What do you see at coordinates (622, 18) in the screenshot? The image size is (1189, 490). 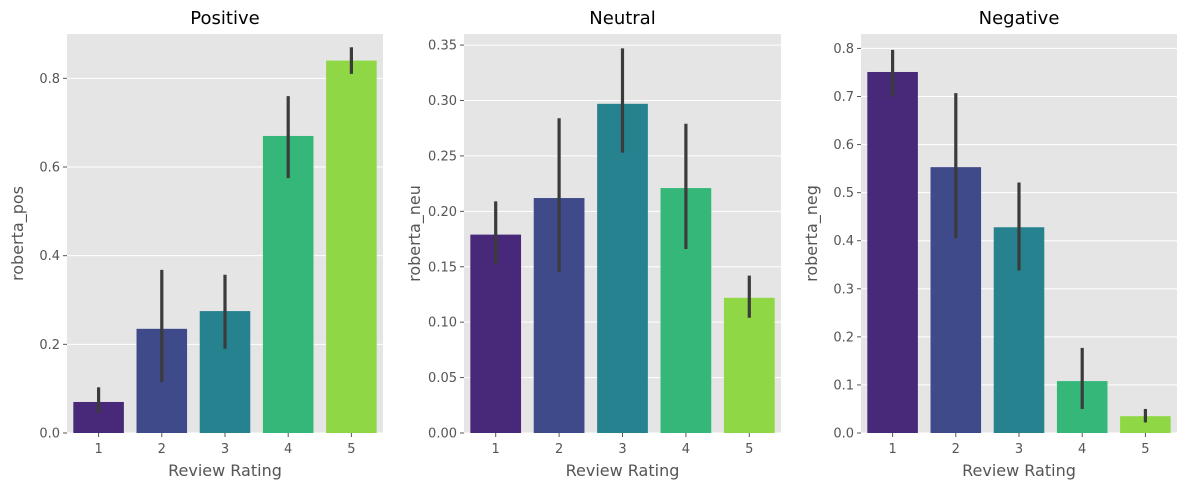 I see `neutral-title: Neutral` at bounding box center [622, 18].